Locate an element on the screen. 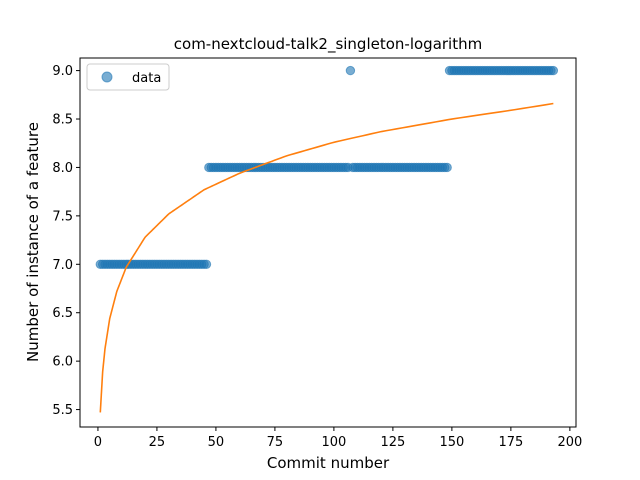 The image size is (640, 480). x-tick-label: 200 is located at coordinates (569, 442).